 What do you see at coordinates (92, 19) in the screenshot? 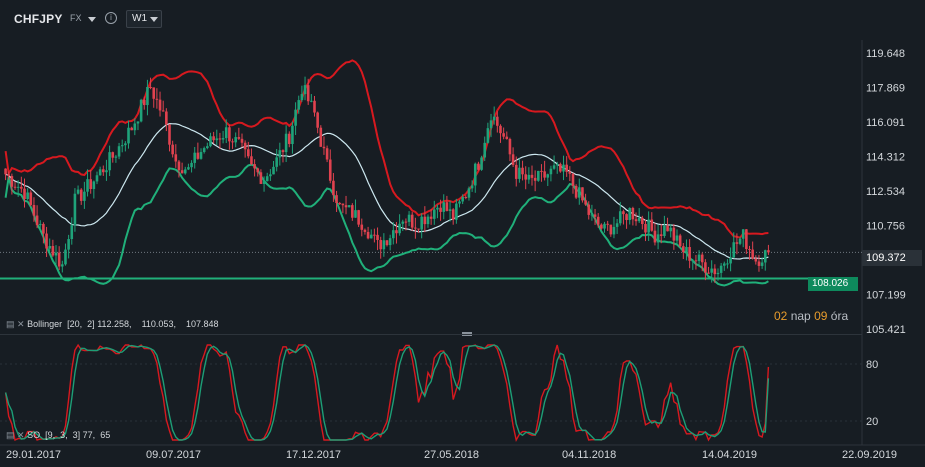
I see `symbol-dropdown-icon` at bounding box center [92, 19].